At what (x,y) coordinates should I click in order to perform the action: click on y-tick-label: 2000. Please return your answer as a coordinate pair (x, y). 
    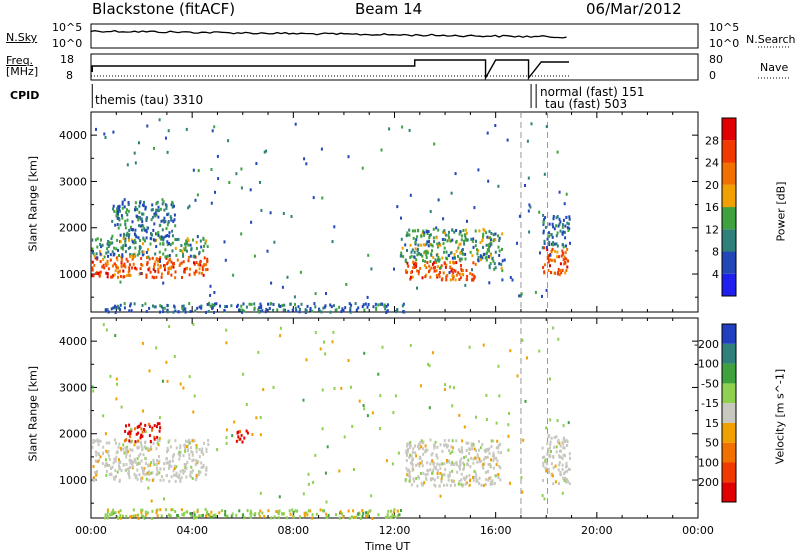
    Looking at the image, I should click on (73, 228).